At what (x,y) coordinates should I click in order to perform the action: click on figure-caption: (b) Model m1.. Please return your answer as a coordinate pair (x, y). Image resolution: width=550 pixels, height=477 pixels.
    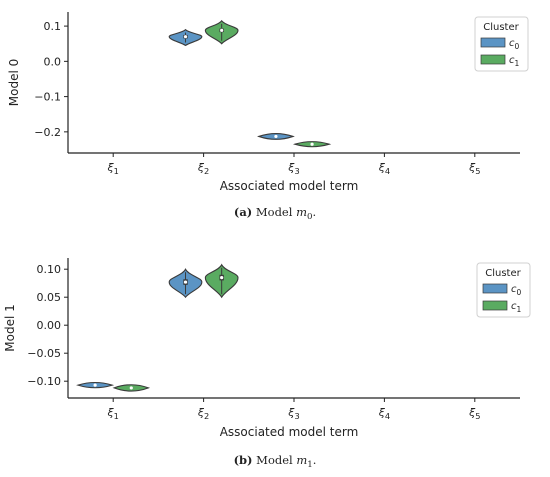
    Looking at the image, I should click on (275, 461).